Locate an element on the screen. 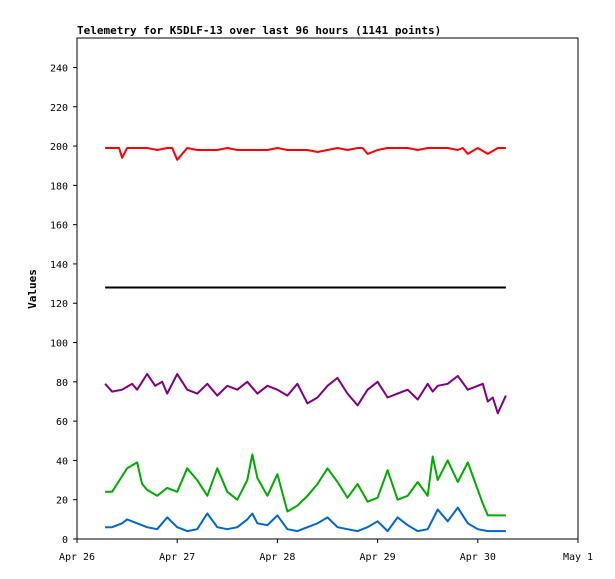 This screenshot has width=615, height=579. y-tick-label: 20 is located at coordinates (62, 501).